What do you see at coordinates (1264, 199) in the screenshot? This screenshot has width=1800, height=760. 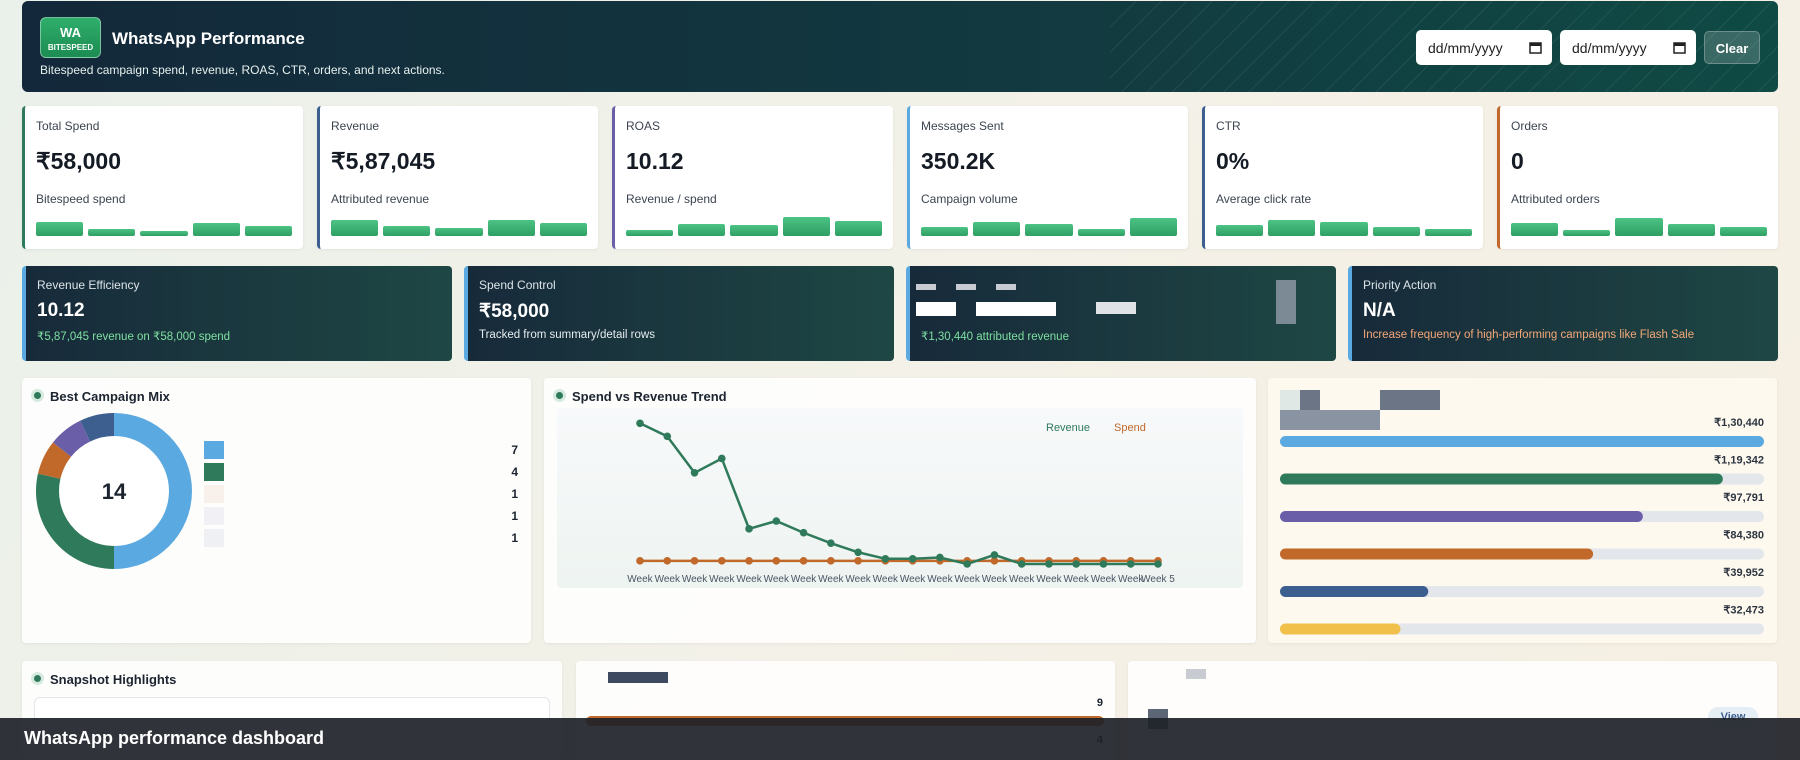 I see `kpi-note: Average click rate` at bounding box center [1264, 199].